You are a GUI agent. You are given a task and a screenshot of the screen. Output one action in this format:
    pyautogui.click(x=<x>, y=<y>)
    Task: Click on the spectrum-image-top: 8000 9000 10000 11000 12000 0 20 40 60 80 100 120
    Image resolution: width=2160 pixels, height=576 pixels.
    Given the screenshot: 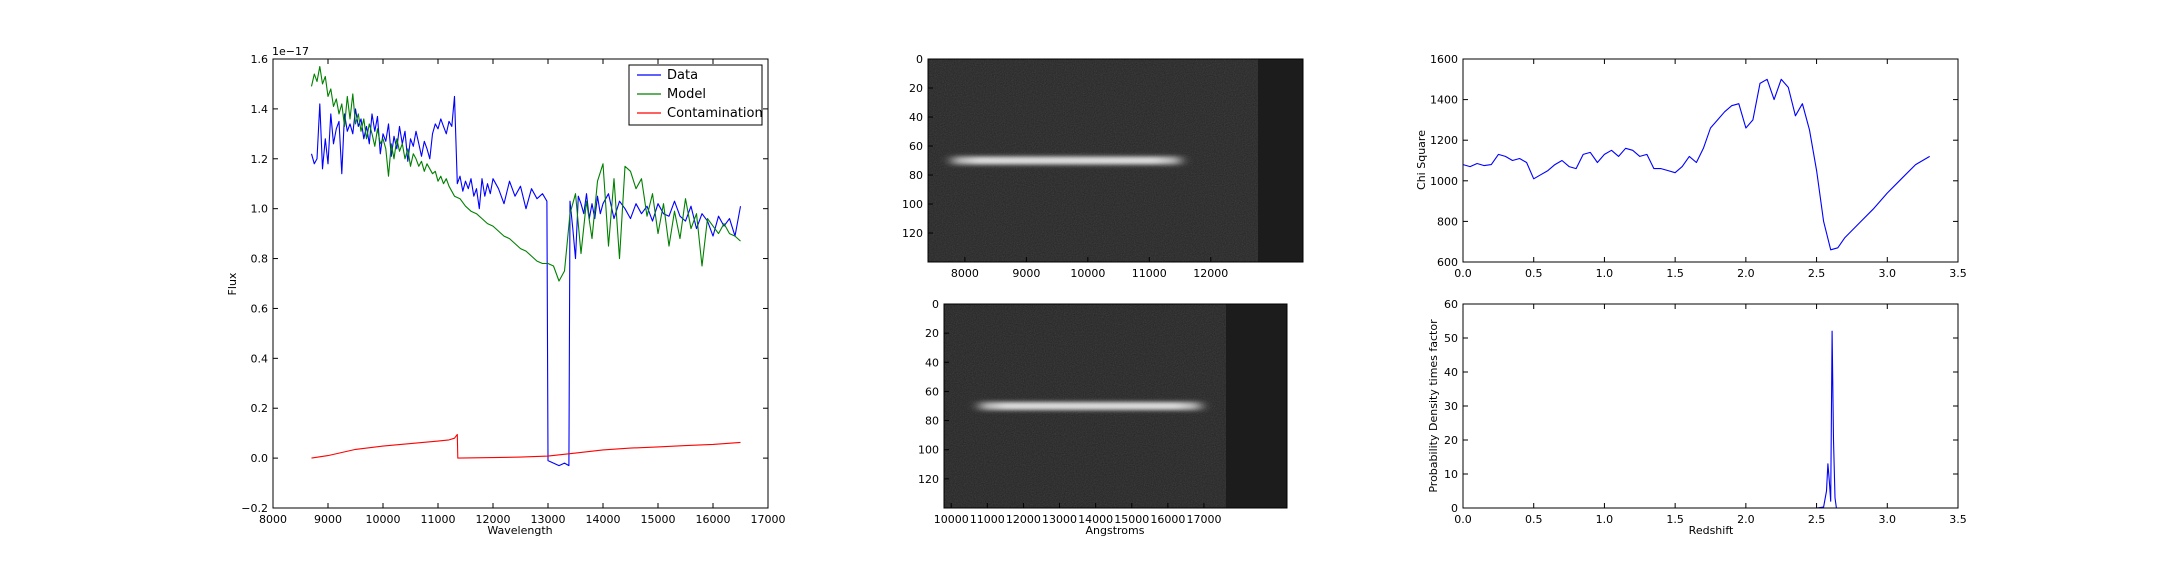 What is the action you would take?
    pyautogui.click(x=1103, y=166)
    